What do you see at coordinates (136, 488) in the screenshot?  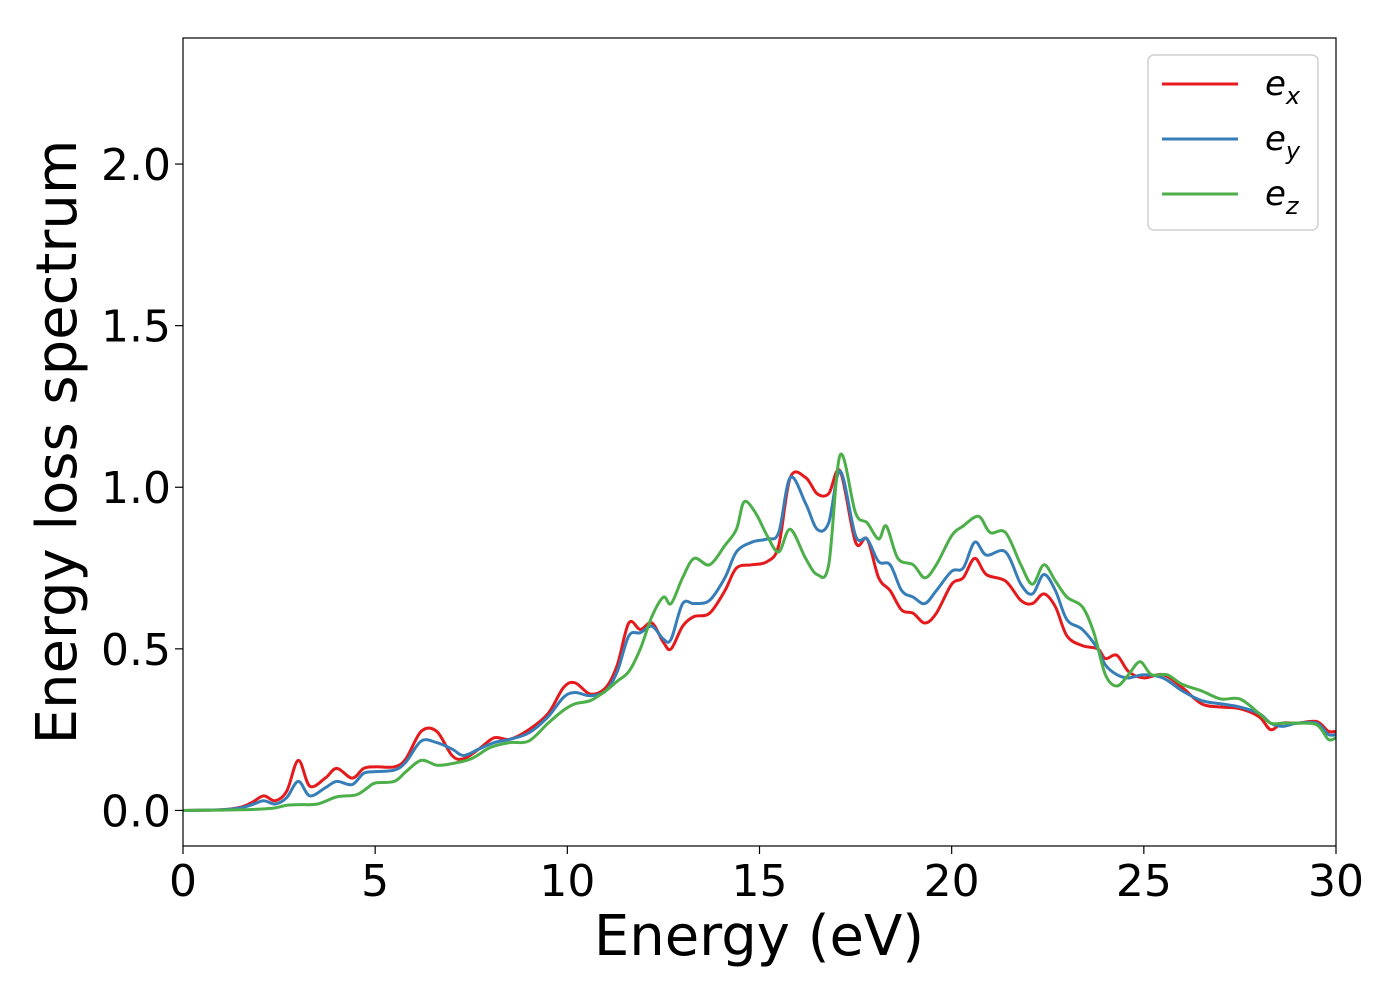 I see `y-tick-label: 1.0` at bounding box center [136, 488].